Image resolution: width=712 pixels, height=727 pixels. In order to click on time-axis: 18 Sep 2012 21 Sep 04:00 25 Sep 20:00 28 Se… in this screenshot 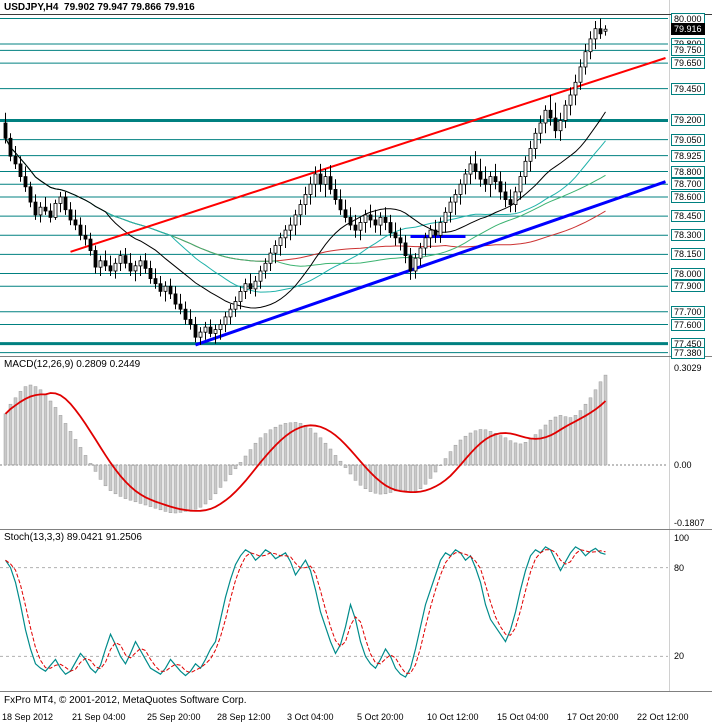, I will do `click(356, 719)`.